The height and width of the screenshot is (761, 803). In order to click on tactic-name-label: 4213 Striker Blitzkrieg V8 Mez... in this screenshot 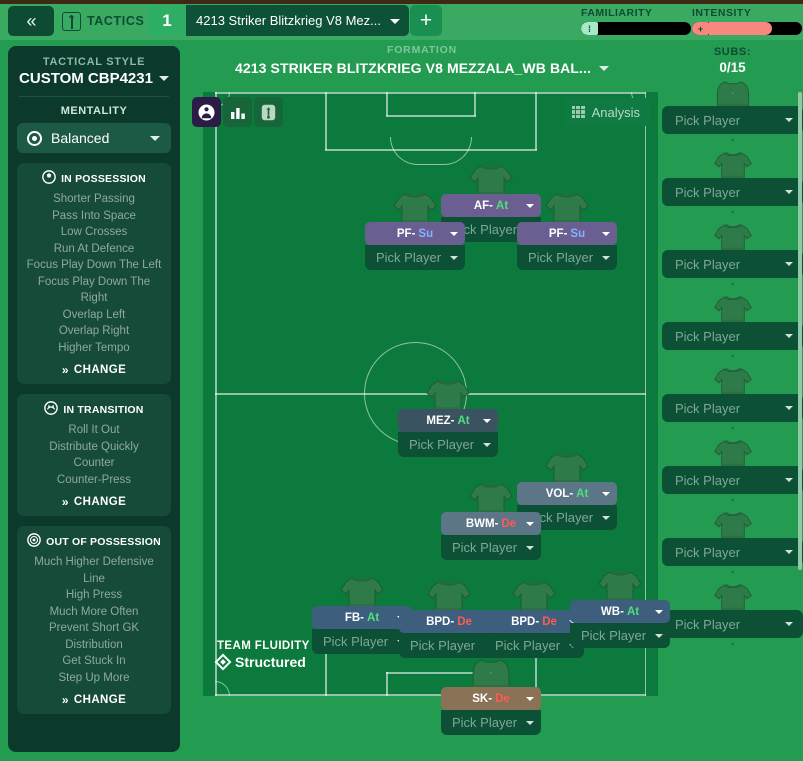, I will do `click(288, 20)`.